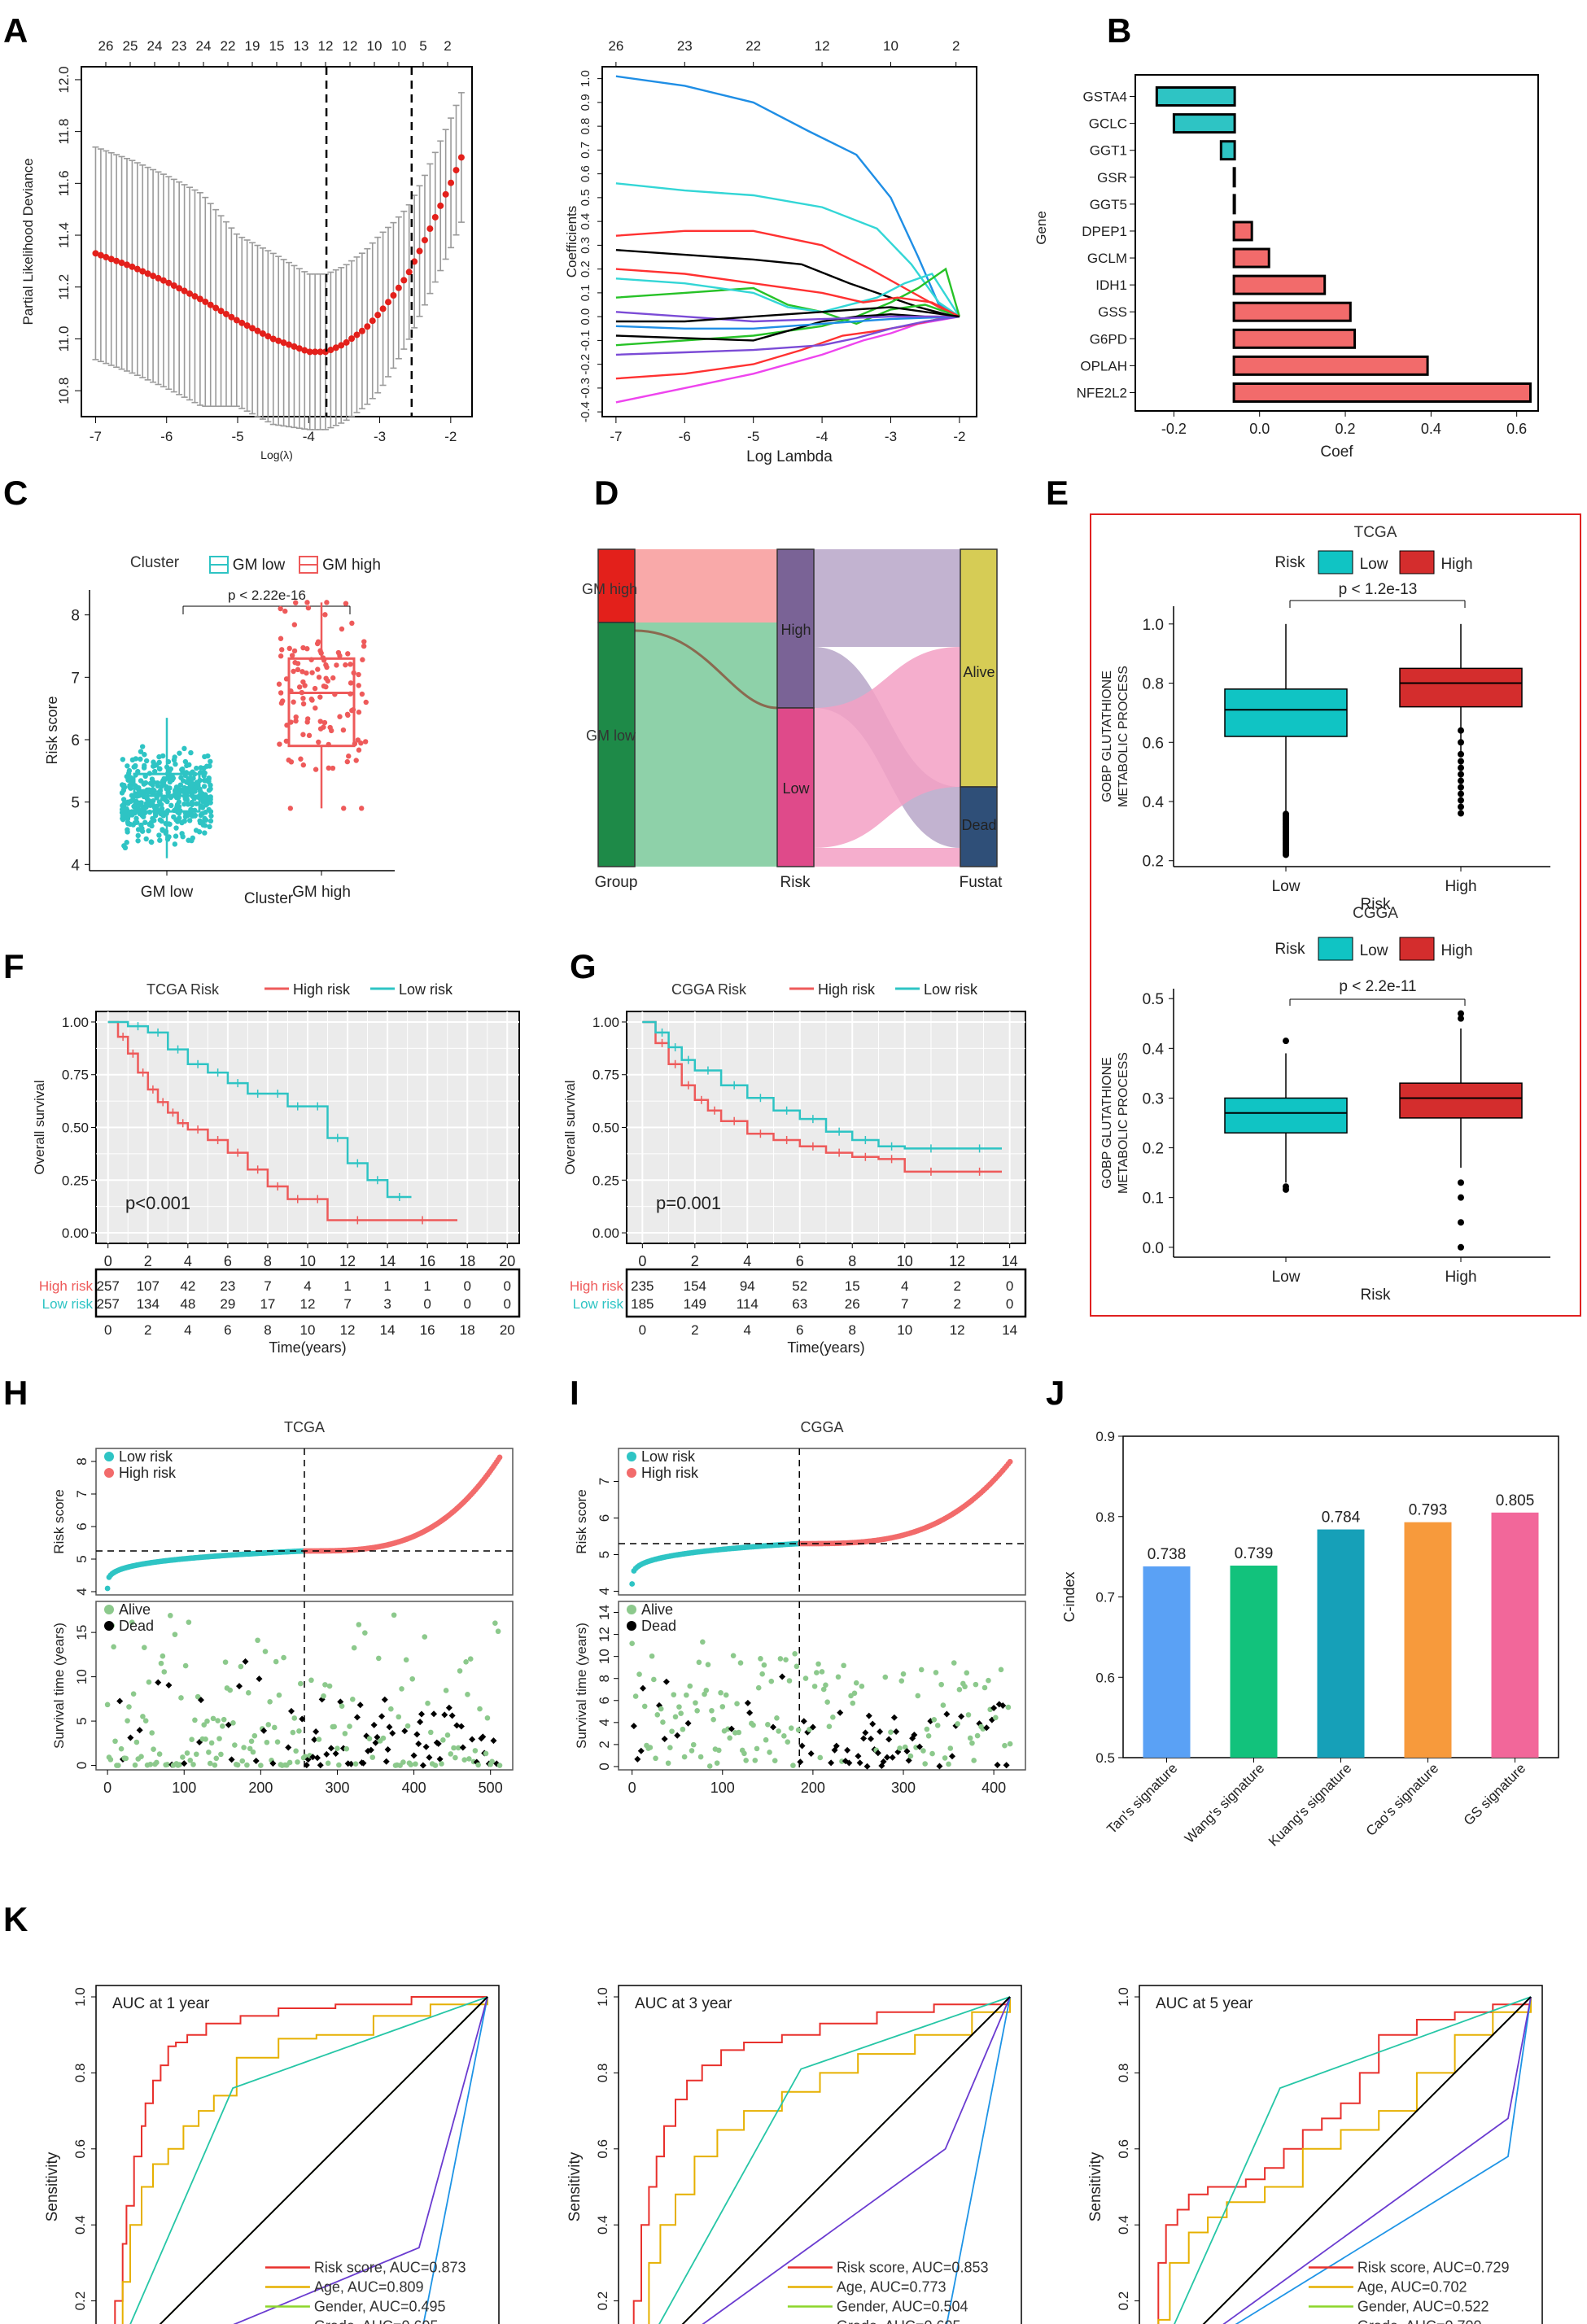 This screenshot has width=1587, height=2324. I want to click on c-box, so click(167, 792).